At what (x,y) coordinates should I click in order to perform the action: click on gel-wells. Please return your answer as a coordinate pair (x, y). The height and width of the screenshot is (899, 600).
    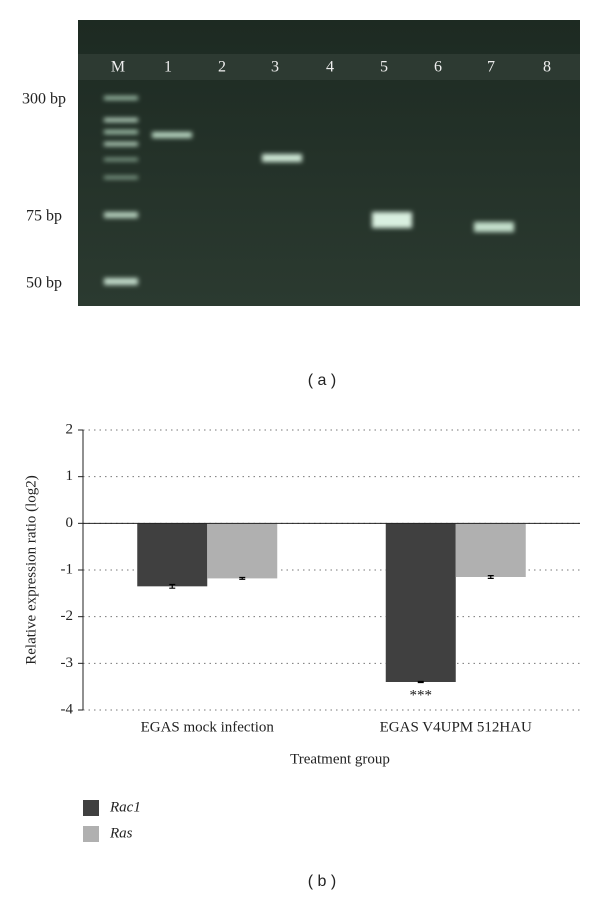
    Looking at the image, I should click on (329, 67).